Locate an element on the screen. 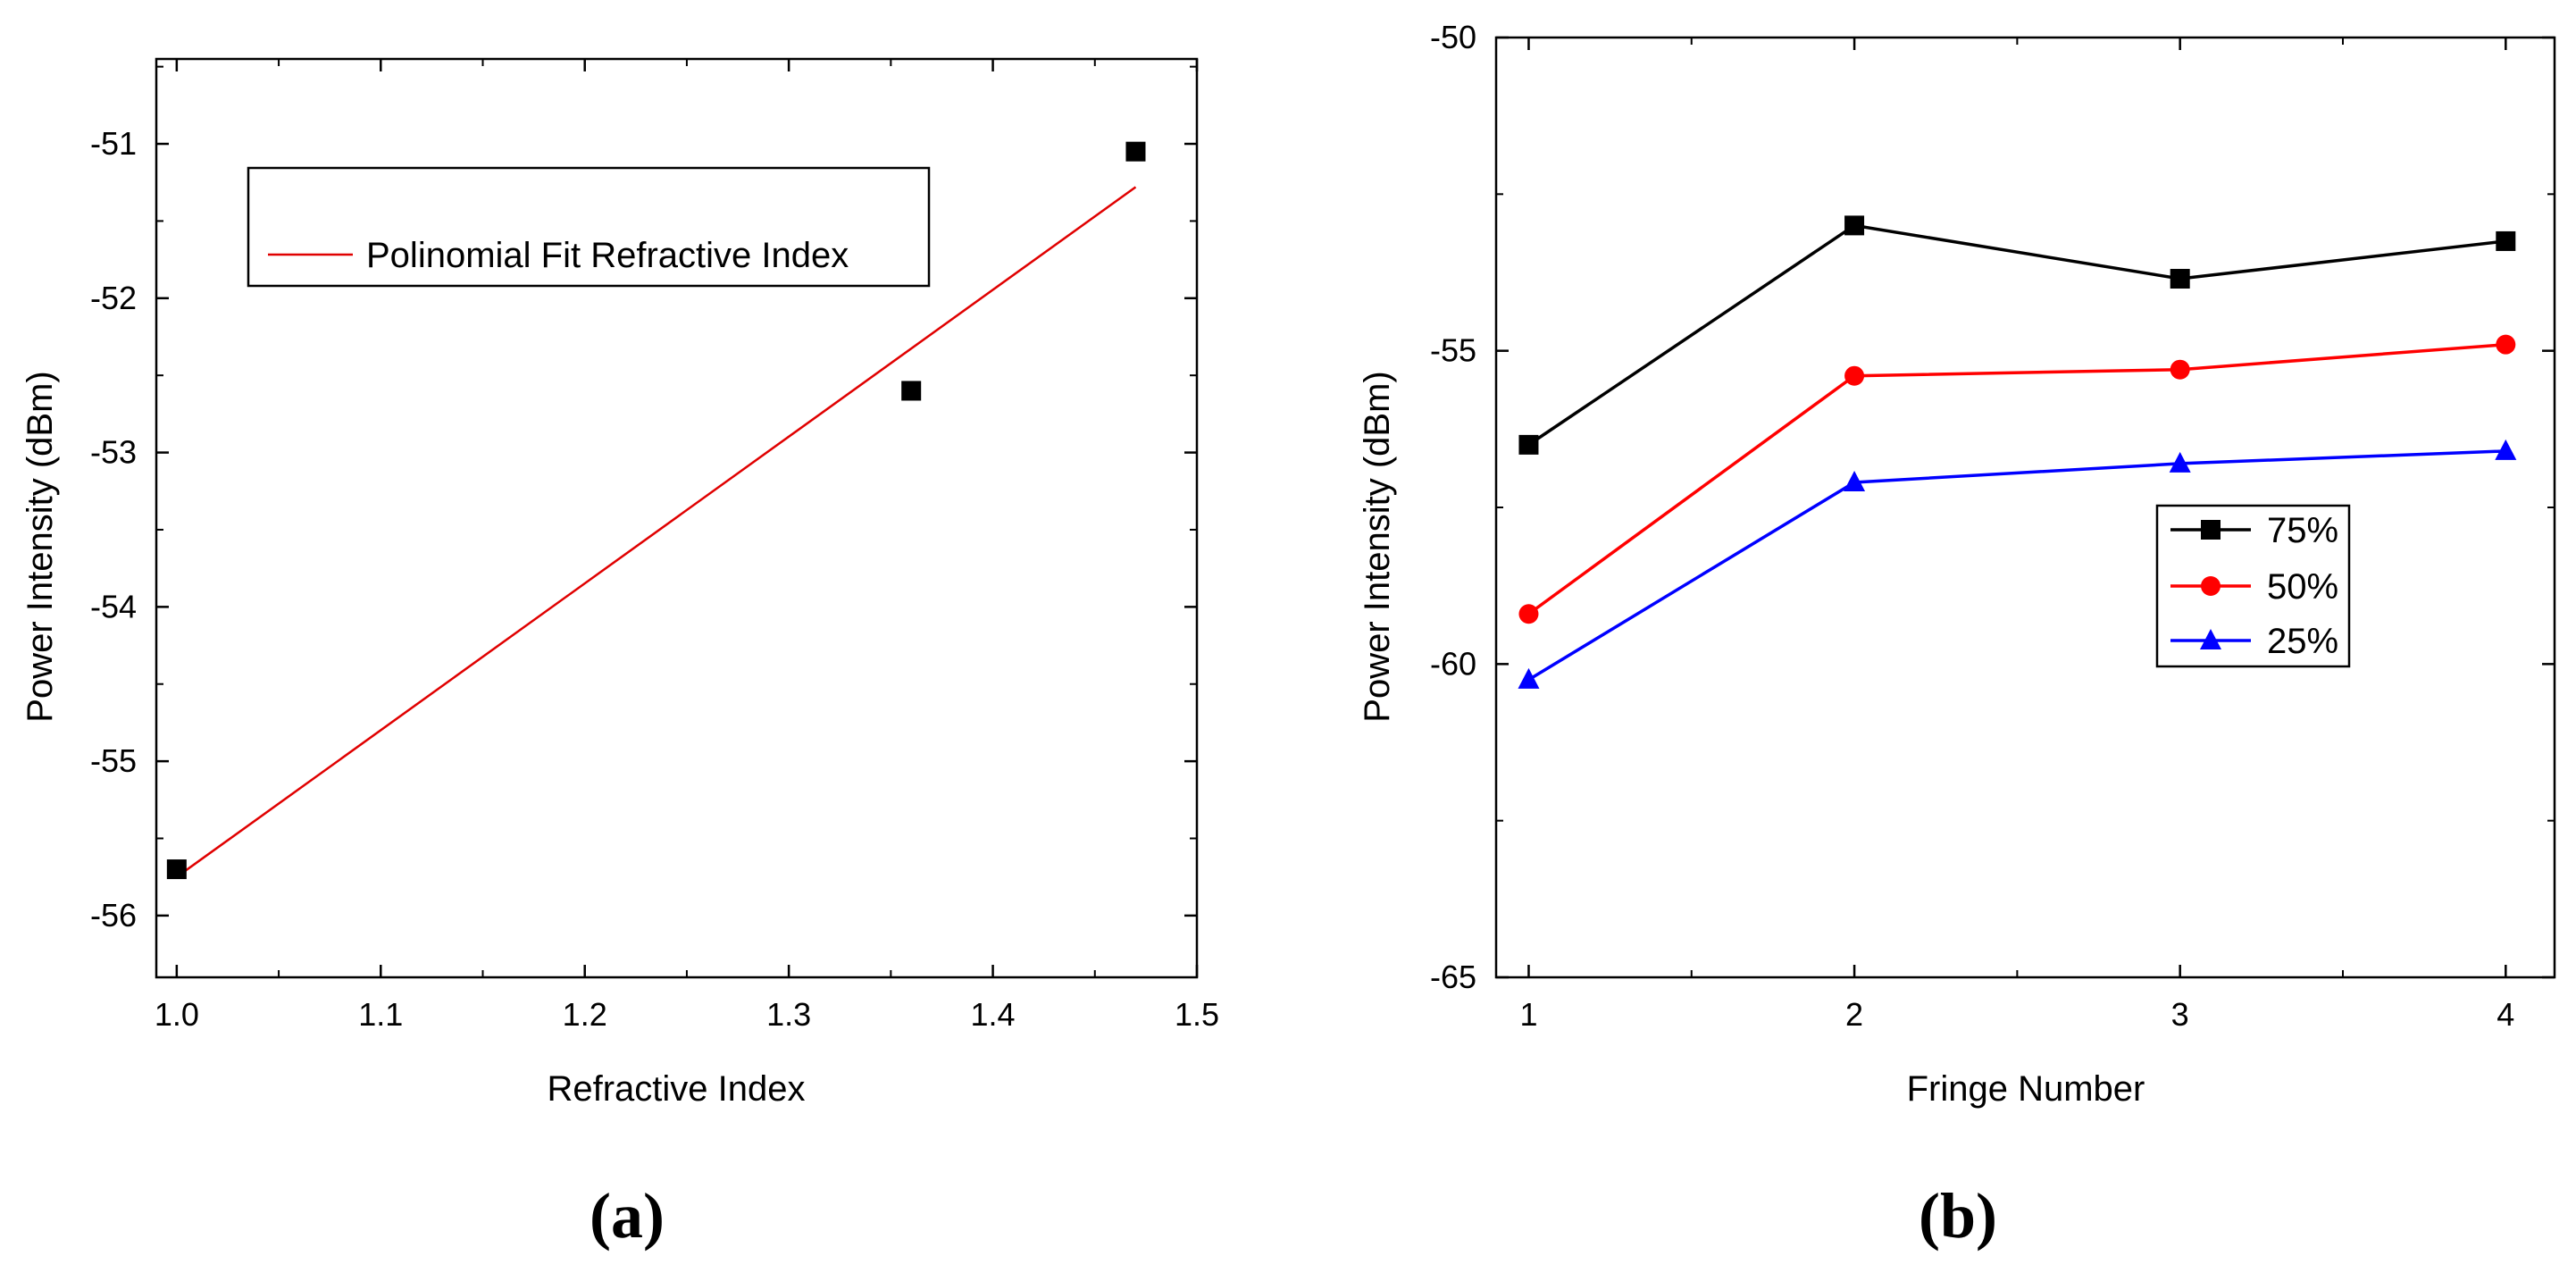 This screenshot has width=2576, height=1273. y-tick-label: -54 is located at coordinates (114, 606).